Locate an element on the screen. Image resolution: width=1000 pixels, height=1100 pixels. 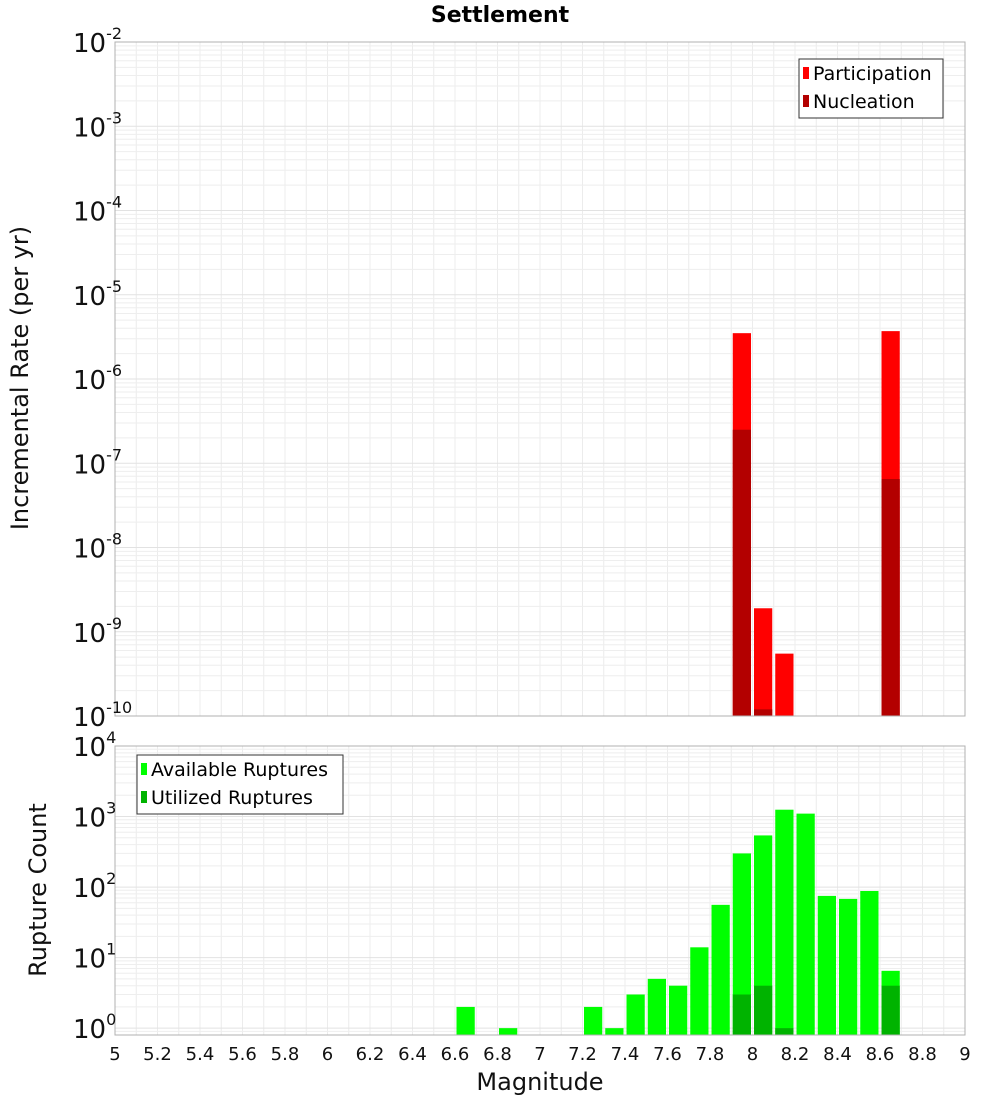
magnitude-x-axis-label: Magnitude is located at coordinates (539, 1082).